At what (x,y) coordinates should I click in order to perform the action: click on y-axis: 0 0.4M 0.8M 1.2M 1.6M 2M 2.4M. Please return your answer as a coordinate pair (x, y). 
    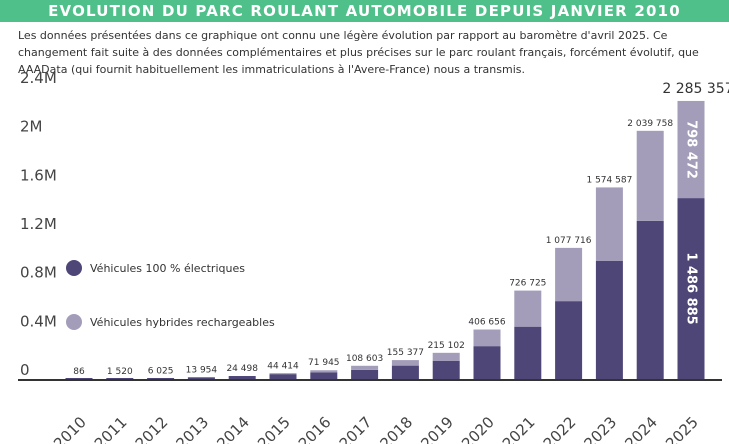
    Looking at the image, I should click on (38, 224).